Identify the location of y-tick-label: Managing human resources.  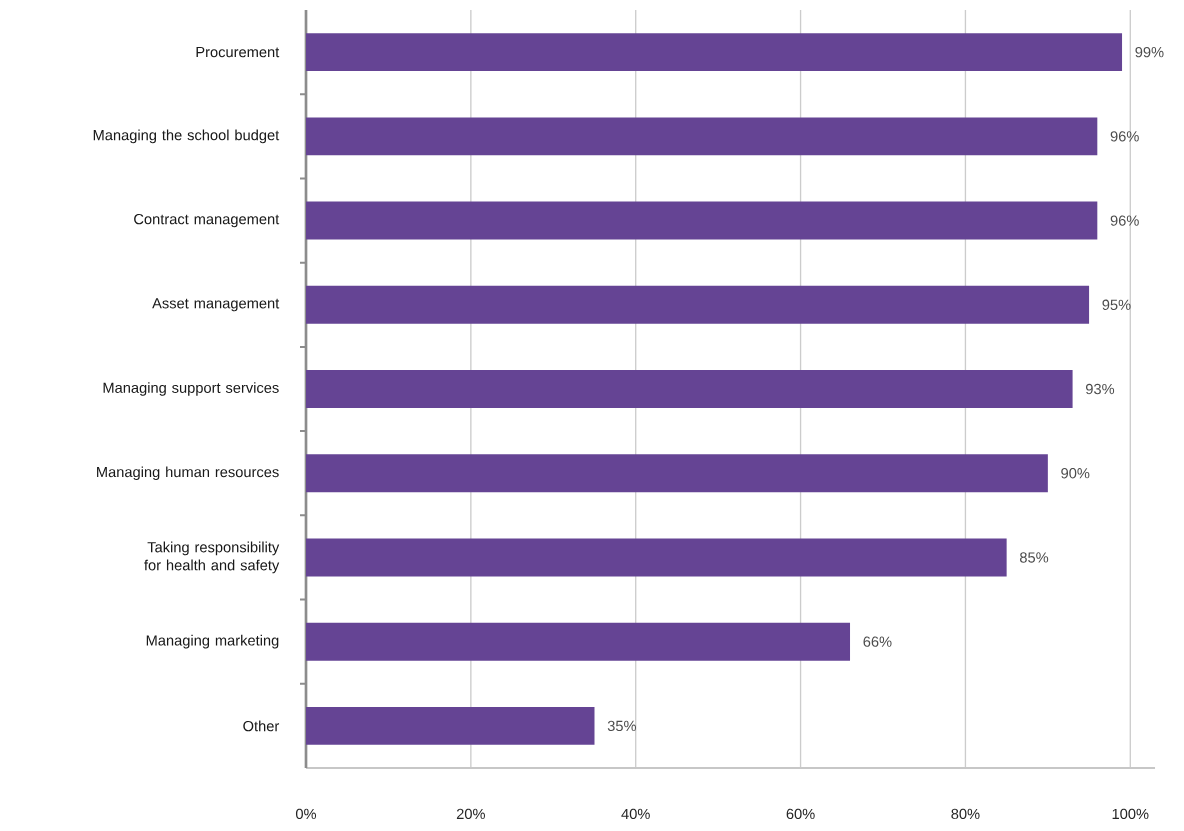
(188, 473).